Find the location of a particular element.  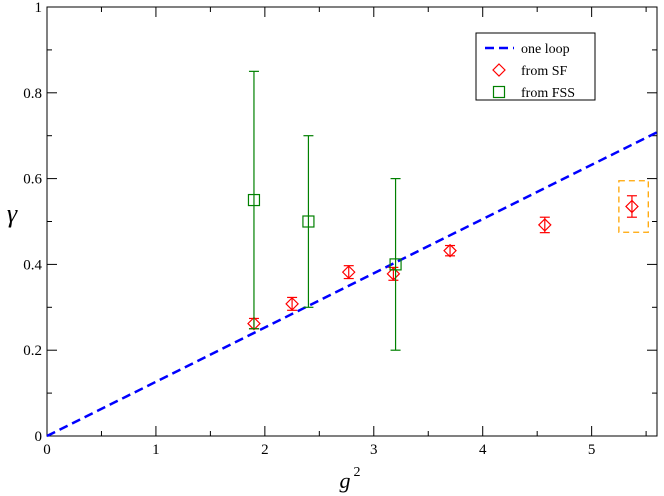

y-tick-label: 0.8 is located at coordinates (32, 94).